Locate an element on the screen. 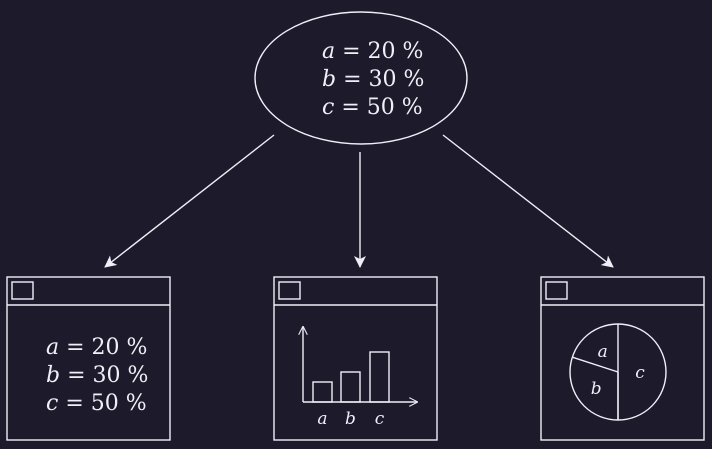  pie-label-b: b is located at coordinates (596, 389).